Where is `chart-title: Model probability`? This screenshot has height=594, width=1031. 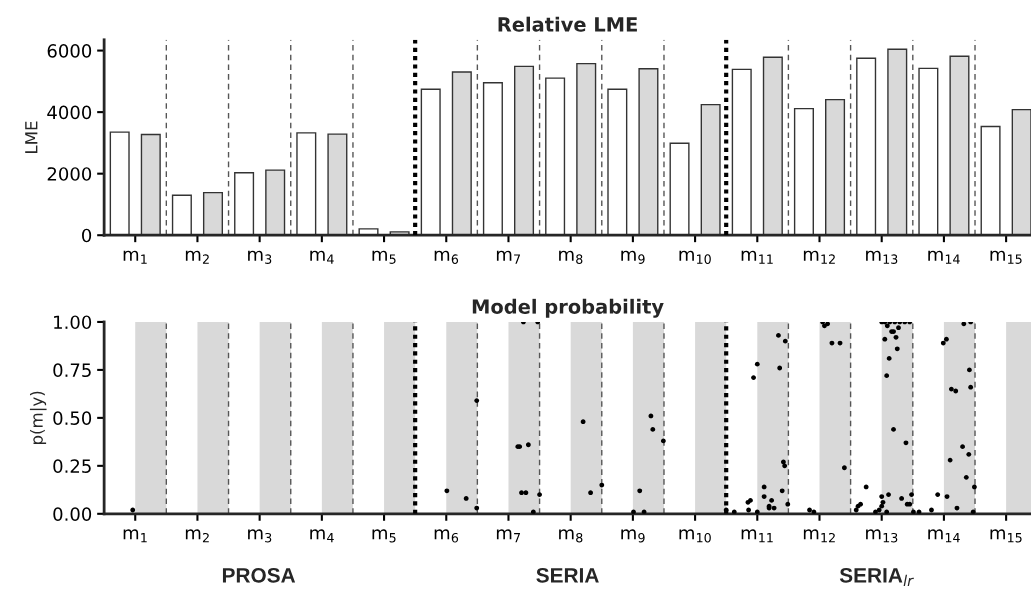
chart-title: Model probability is located at coordinates (568, 308).